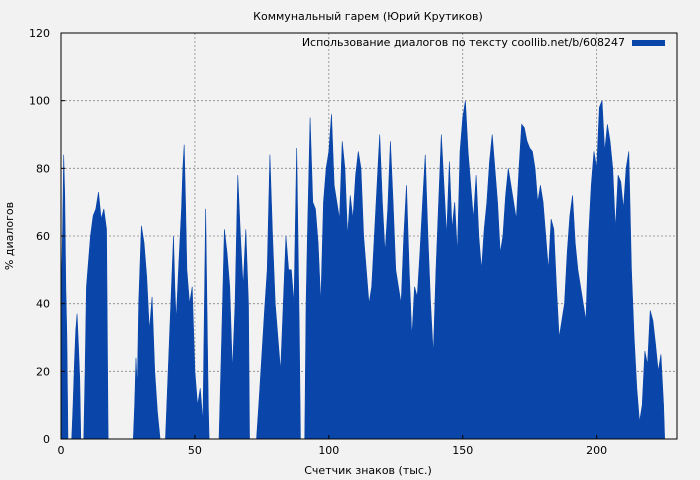 The height and width of the screenshot is (480, 700). Describe the element at coordinates (61, 450) in the screenshot. I see `x-tick-label: 0` at that location.